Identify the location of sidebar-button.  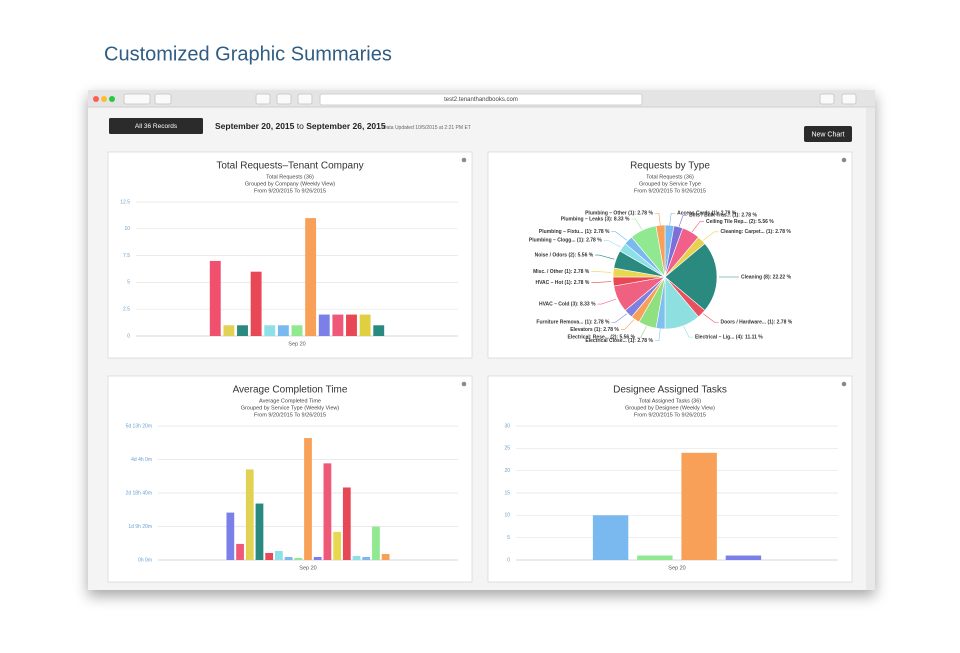
(163, 99).